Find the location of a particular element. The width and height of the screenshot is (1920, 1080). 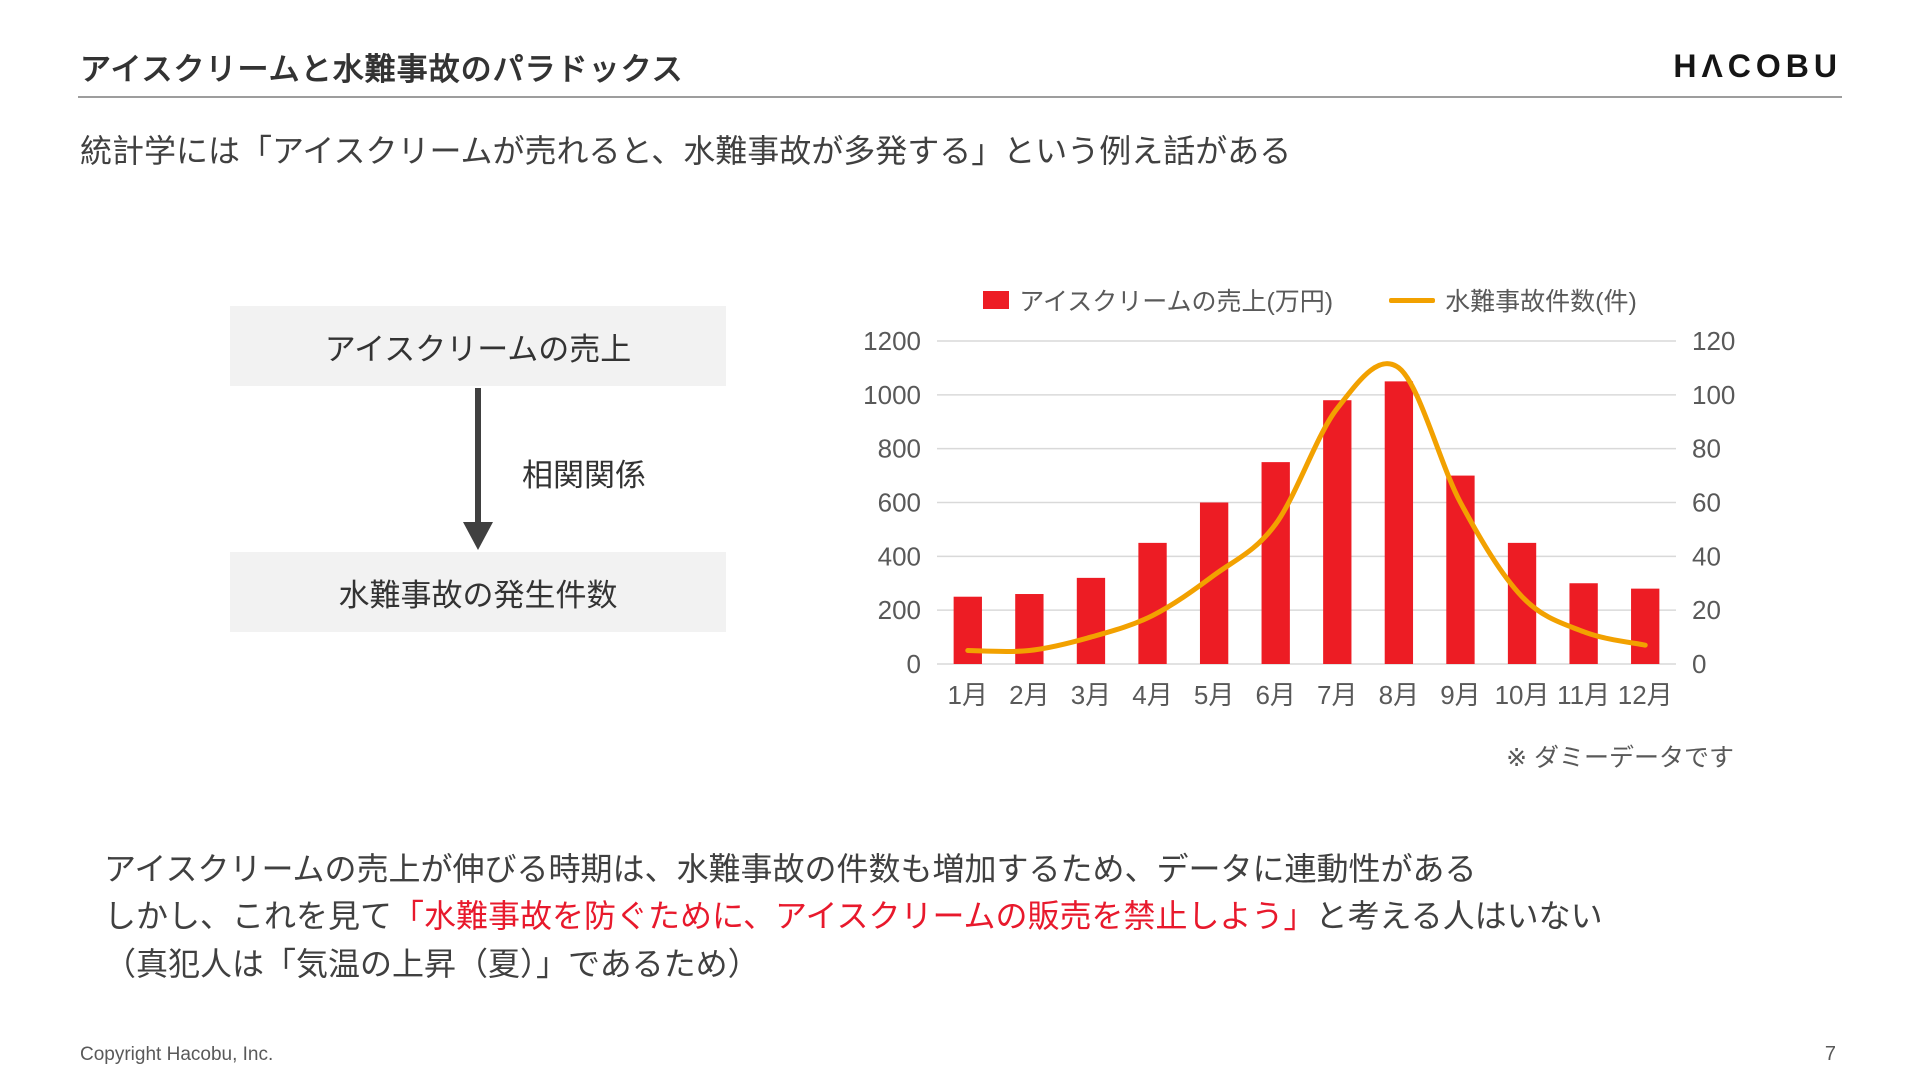

svg-text: 12月 is located at coordinates (1645, 695).